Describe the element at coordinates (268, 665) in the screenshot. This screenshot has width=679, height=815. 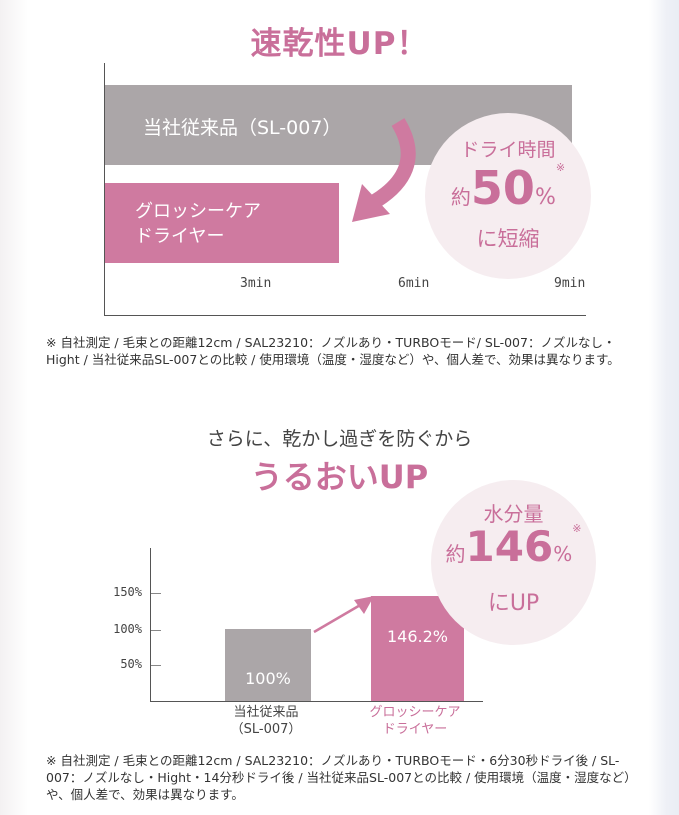
I see `chart2-bar-conventional: 100%` at that location.